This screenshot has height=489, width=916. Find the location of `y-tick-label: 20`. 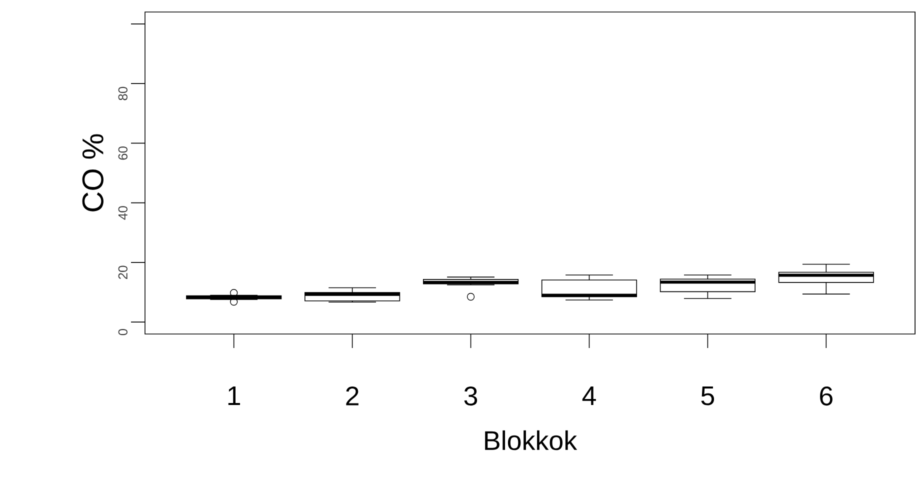

y-tick-label: 20 is located at coordinates (123, 272).